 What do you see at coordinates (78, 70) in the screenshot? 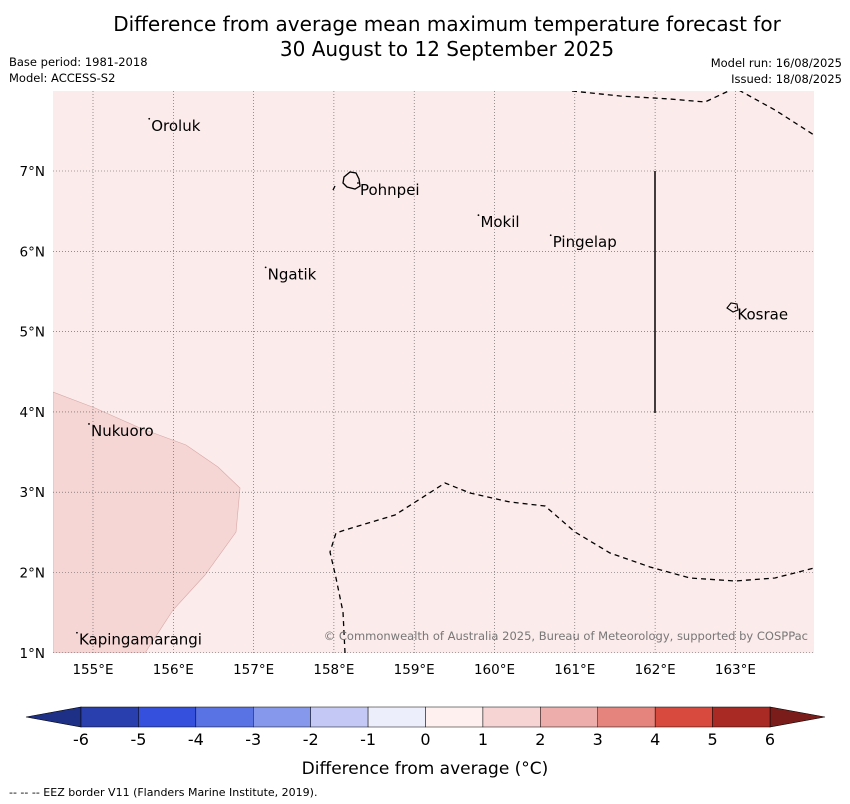
I see `meta-left: Base period: 1981-2018 Model: ACCESS-S2` at bounding box center [78, 70].